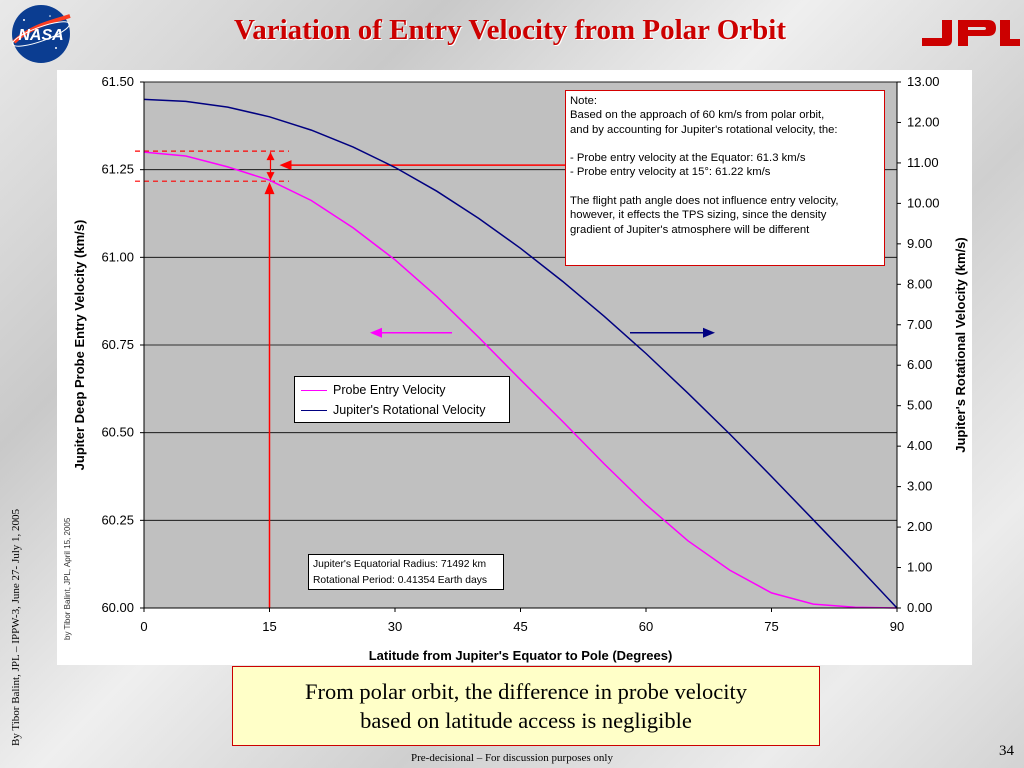 The image size is (1024, 768). Describe the element at coordinates (923, 121) in the screenshot. I see `y2-tick-label: 12.00` at that location.